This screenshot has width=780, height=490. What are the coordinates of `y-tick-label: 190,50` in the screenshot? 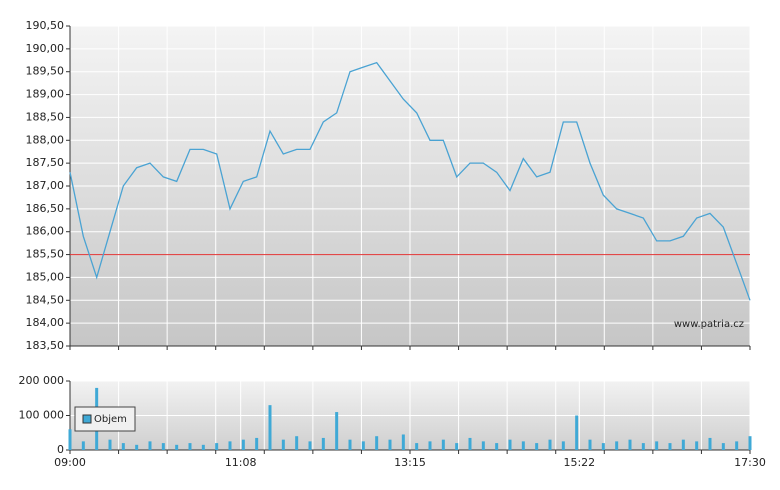 It's located at (45, 25).